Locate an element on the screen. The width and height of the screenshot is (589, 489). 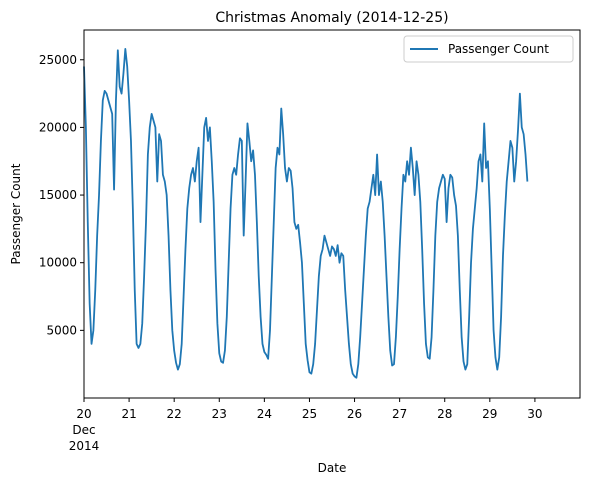
legend-box is located at coordinates (488, 49).